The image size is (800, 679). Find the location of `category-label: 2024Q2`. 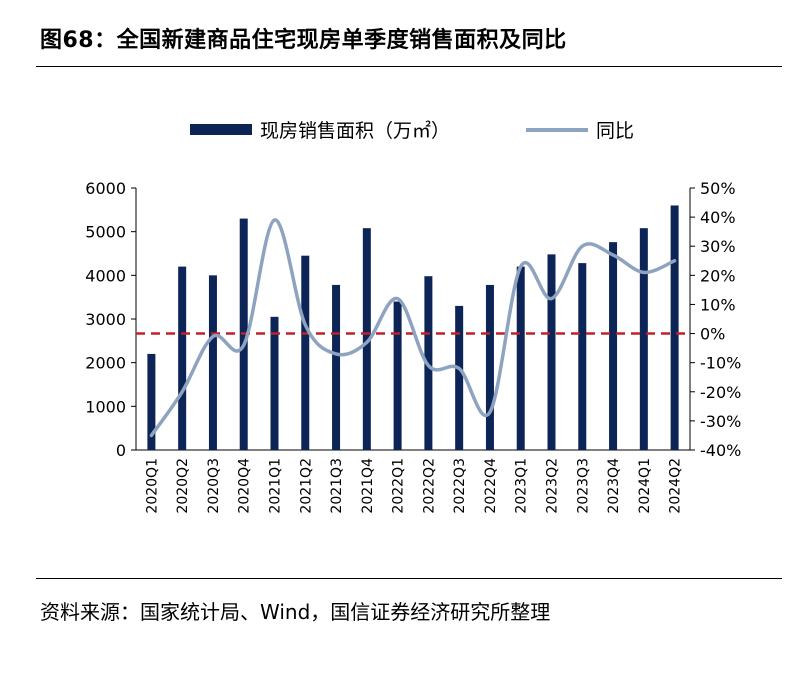

category-label: 2024Q2 is located at coordinates (676, 486).